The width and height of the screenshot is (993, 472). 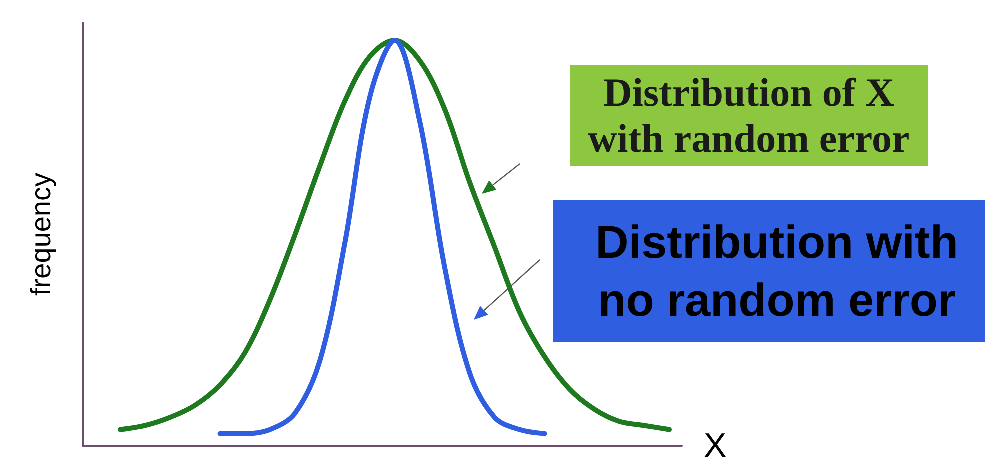 I want to click on text: Distribution of X with random error, so click(x=749, y=115).